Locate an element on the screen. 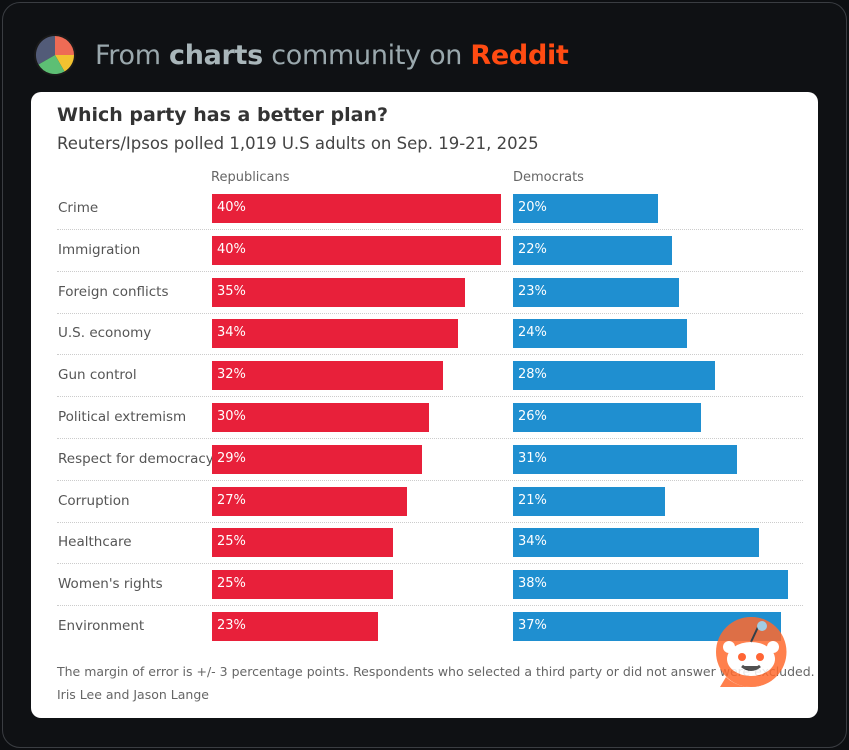  bar-value-label: 27% is located at coordinates (231, 500).